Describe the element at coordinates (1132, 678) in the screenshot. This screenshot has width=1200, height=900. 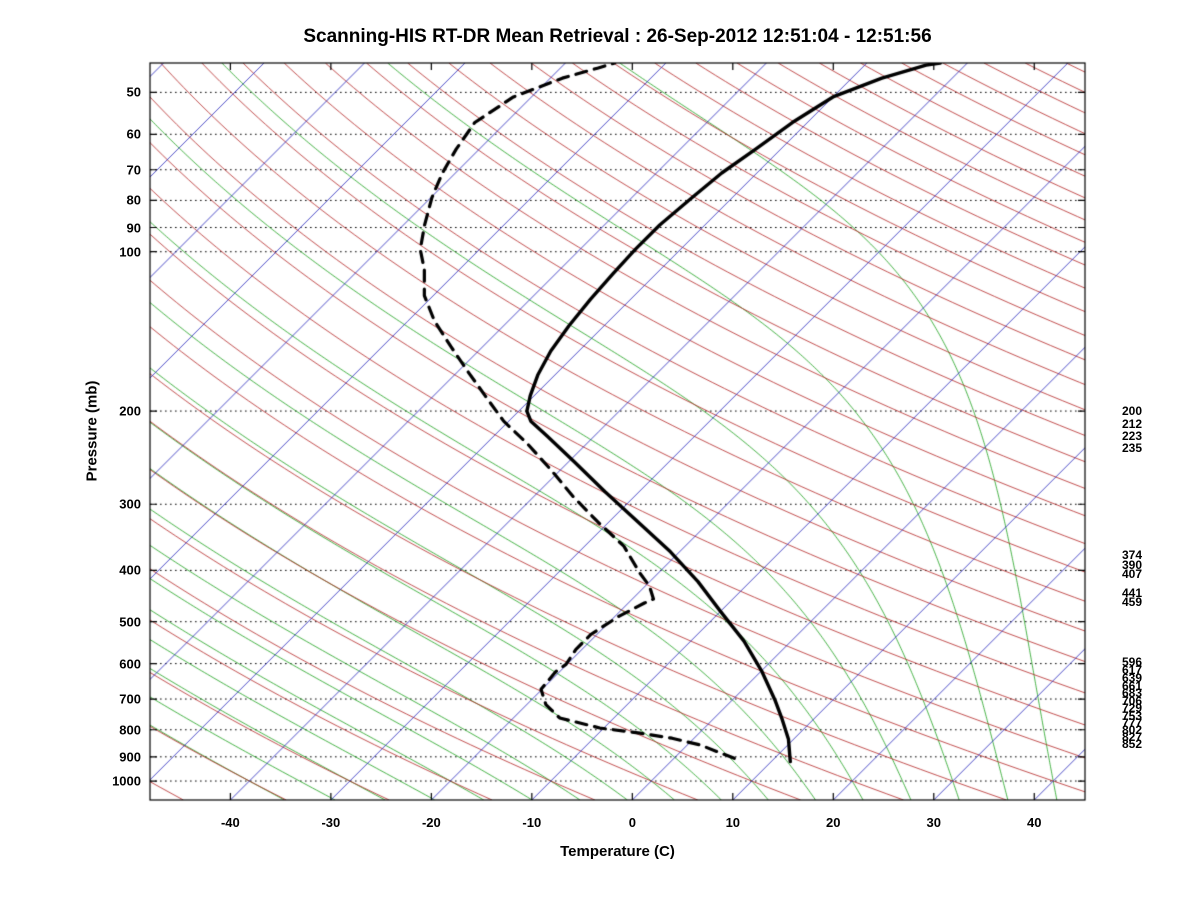
I see `pressure-level-label: 639` at that location.